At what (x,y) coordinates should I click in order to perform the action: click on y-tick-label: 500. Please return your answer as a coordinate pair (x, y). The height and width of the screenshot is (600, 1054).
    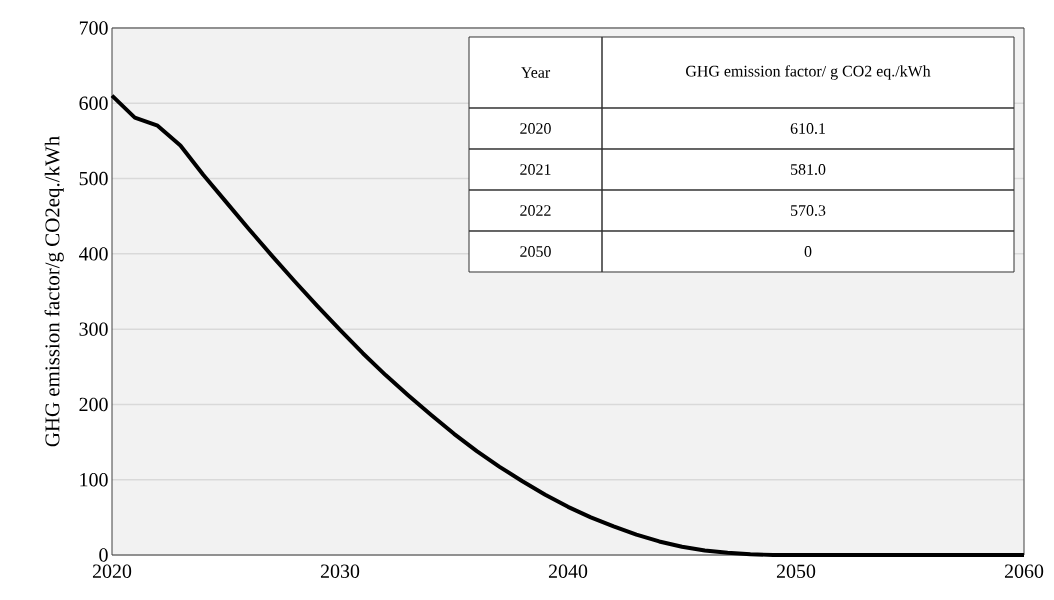
    Looking at the image, I should click on (93, 178).